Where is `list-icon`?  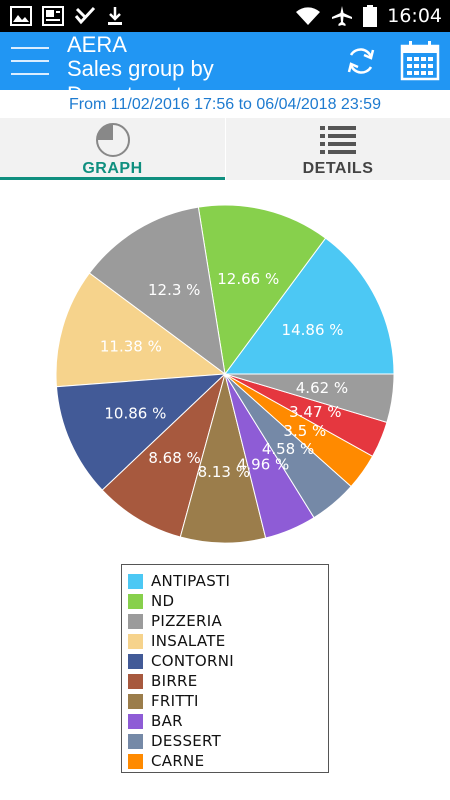 list-icon is located at coordinates (338, 140).